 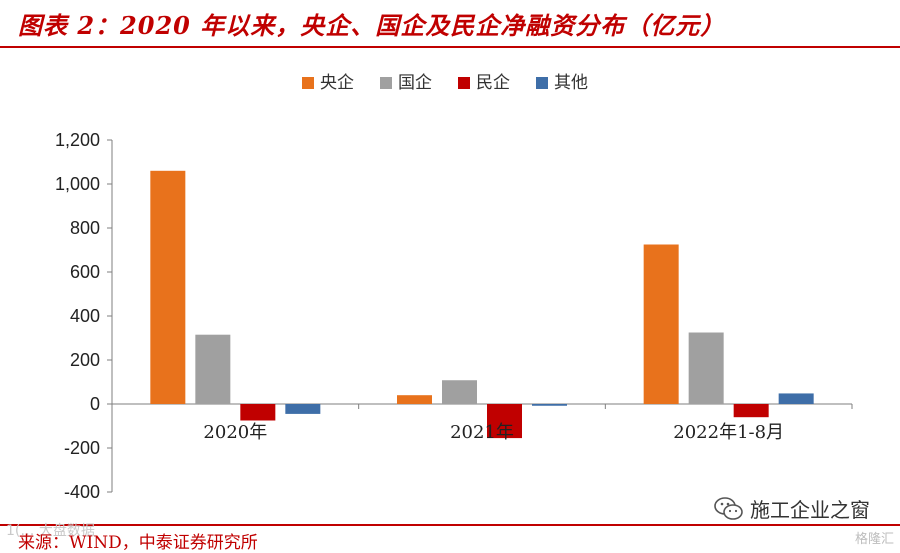 What do you see at coordinates (874, 539) in the screenshot?
I see `watermark-corner: 格隆汇` at bounding box center [874, 539].